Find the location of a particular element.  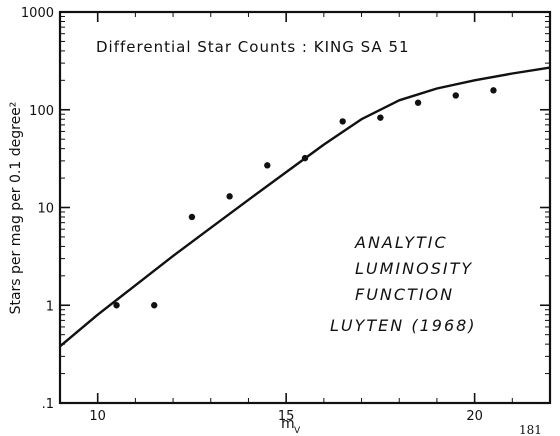

annotation-analytic: ANALYTIC is located at coordinates (401, 242).